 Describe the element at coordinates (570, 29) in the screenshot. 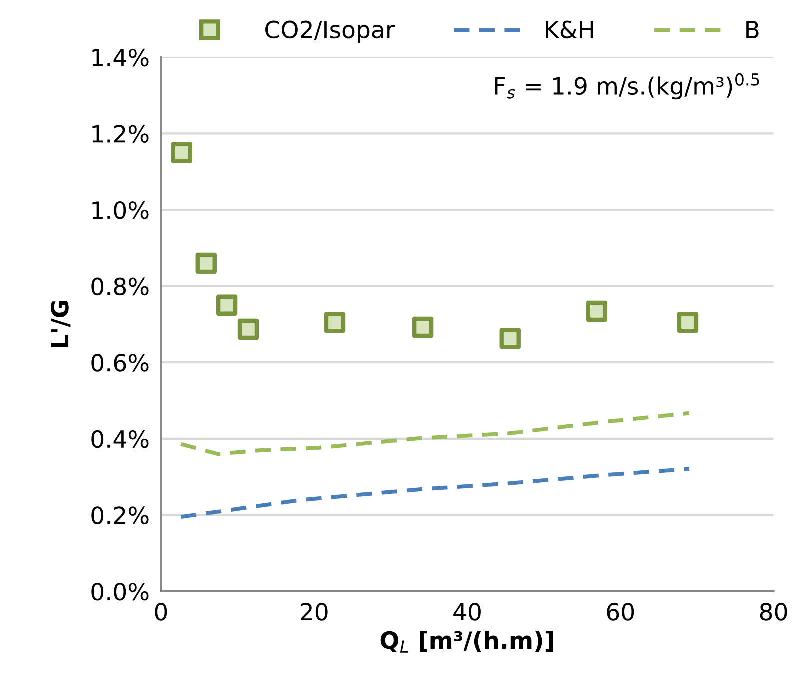

I see `legend-label: K&H` at that location.